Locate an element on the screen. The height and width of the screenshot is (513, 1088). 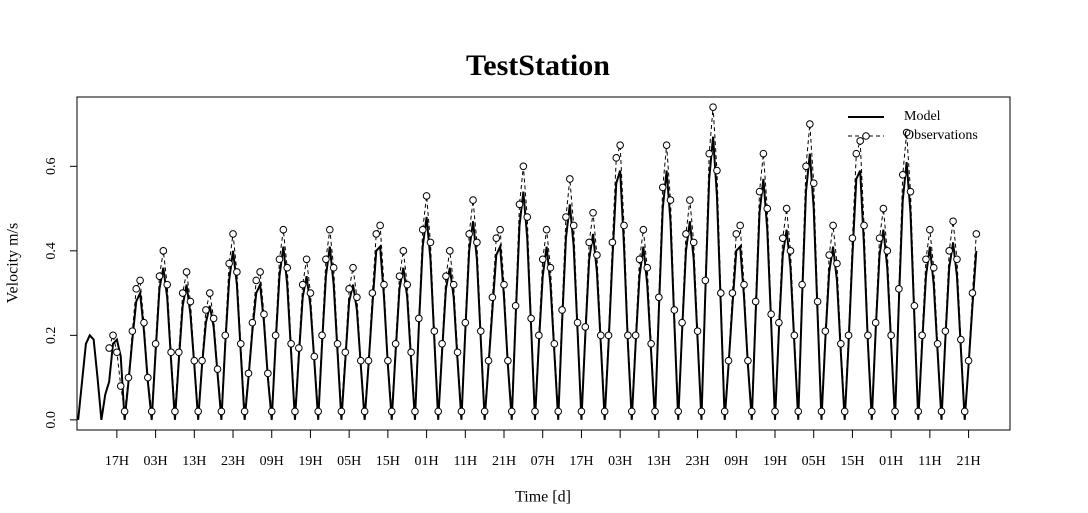
y-tick-label: 0.4 is located at coordinates (51, 250).